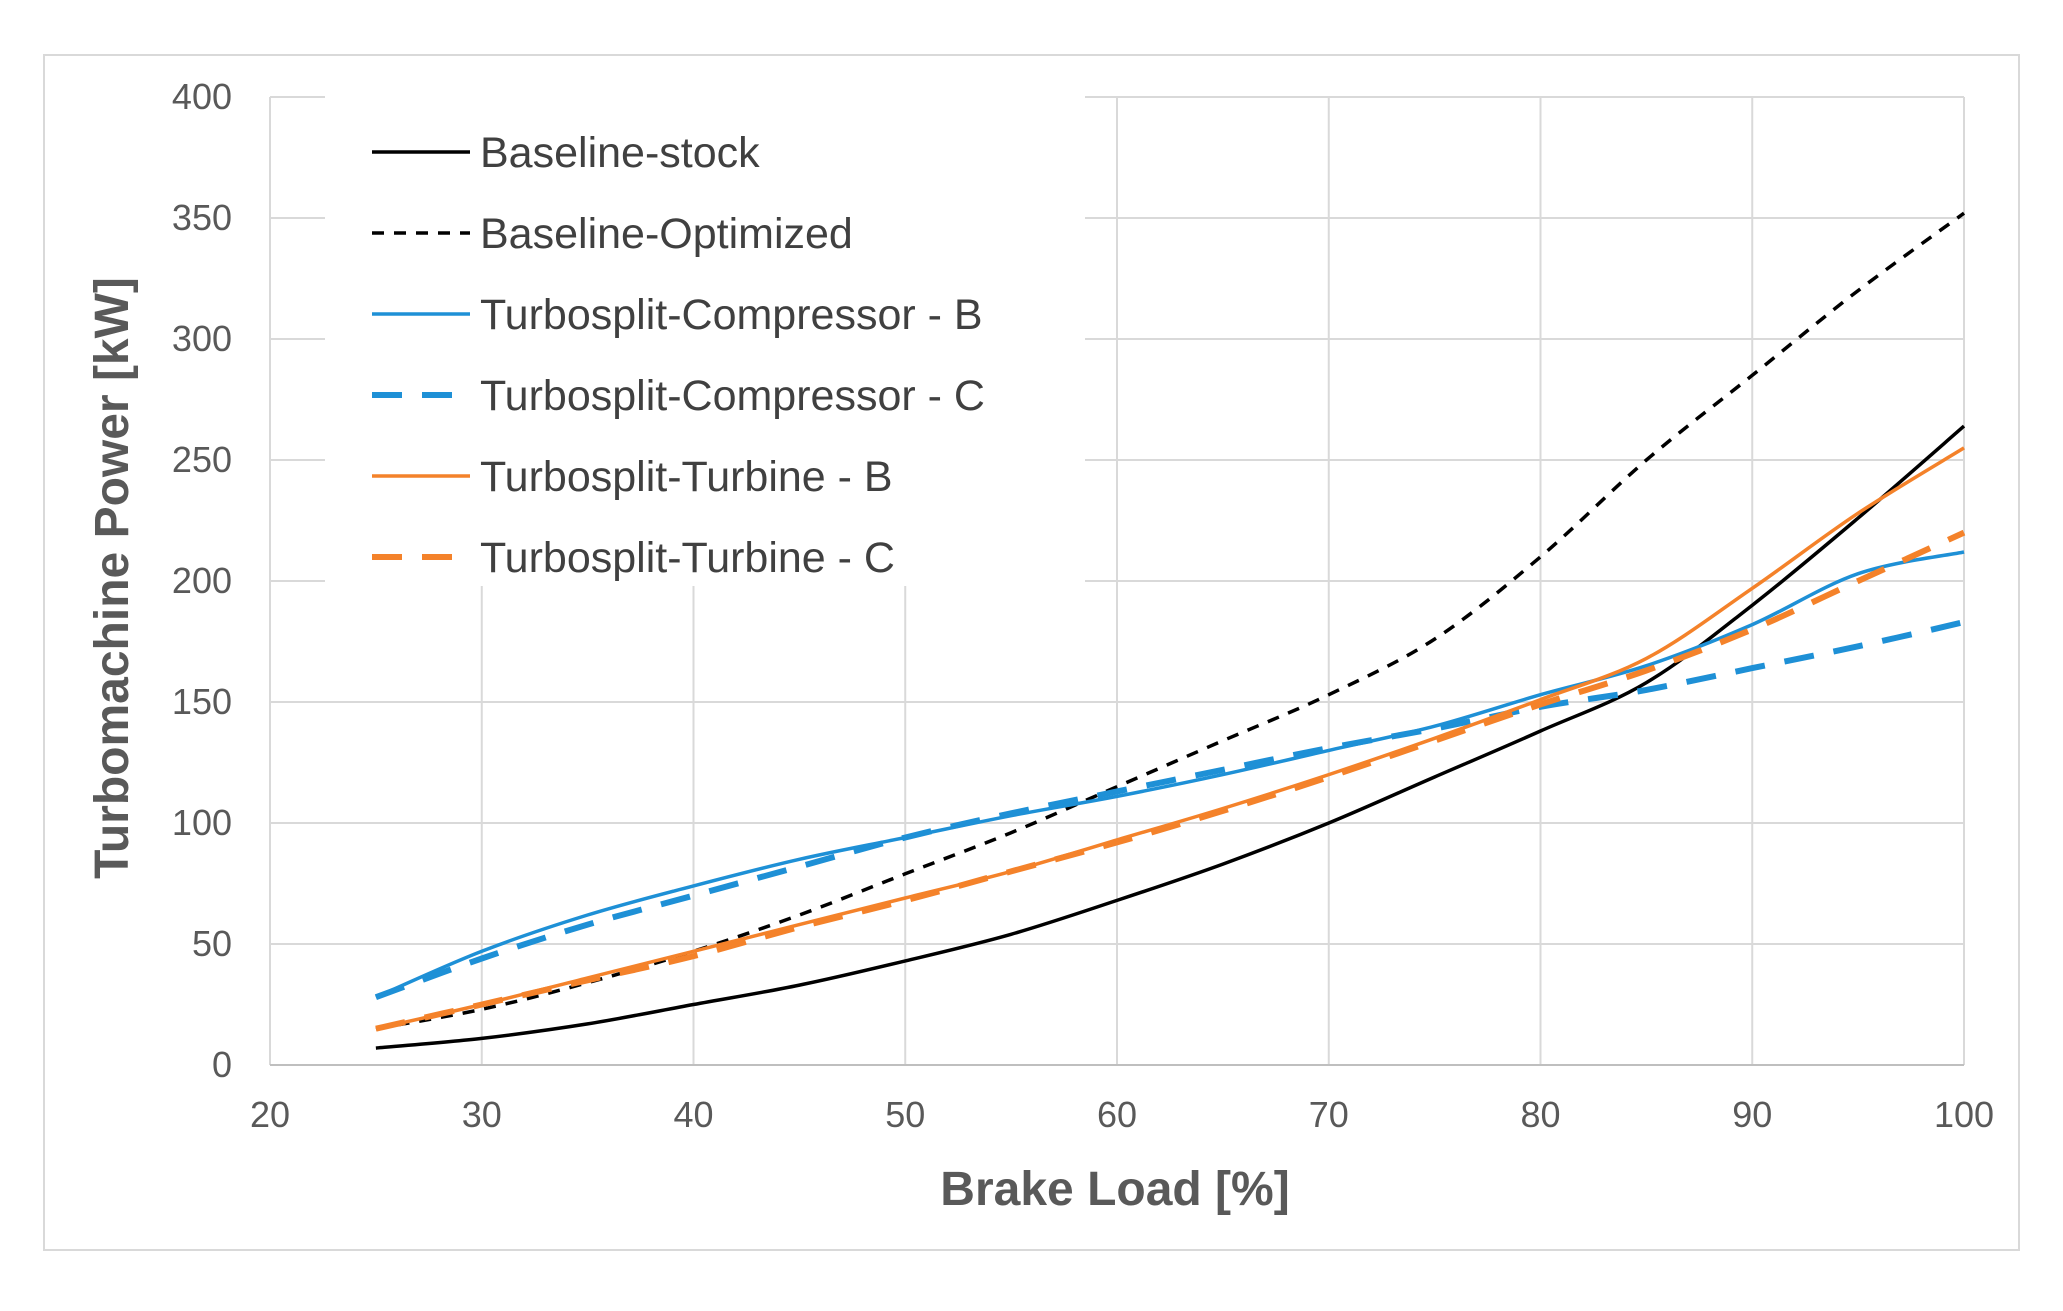  Describe the element at coordinates (112, 578) in the screenshot. I see `y-axis-title: Turbomachine Power [kW]` at that location.